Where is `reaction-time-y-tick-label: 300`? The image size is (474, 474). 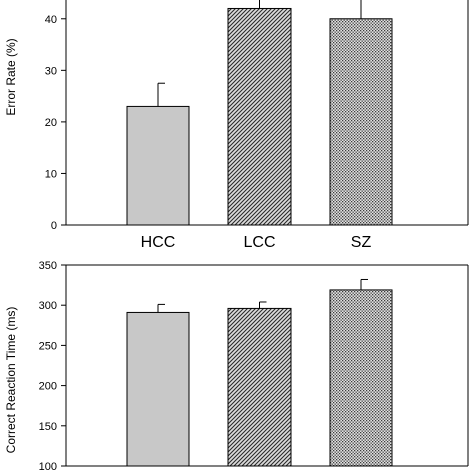
reaction-time-y-tick-label: 300 is located at coordinates (48, 306).